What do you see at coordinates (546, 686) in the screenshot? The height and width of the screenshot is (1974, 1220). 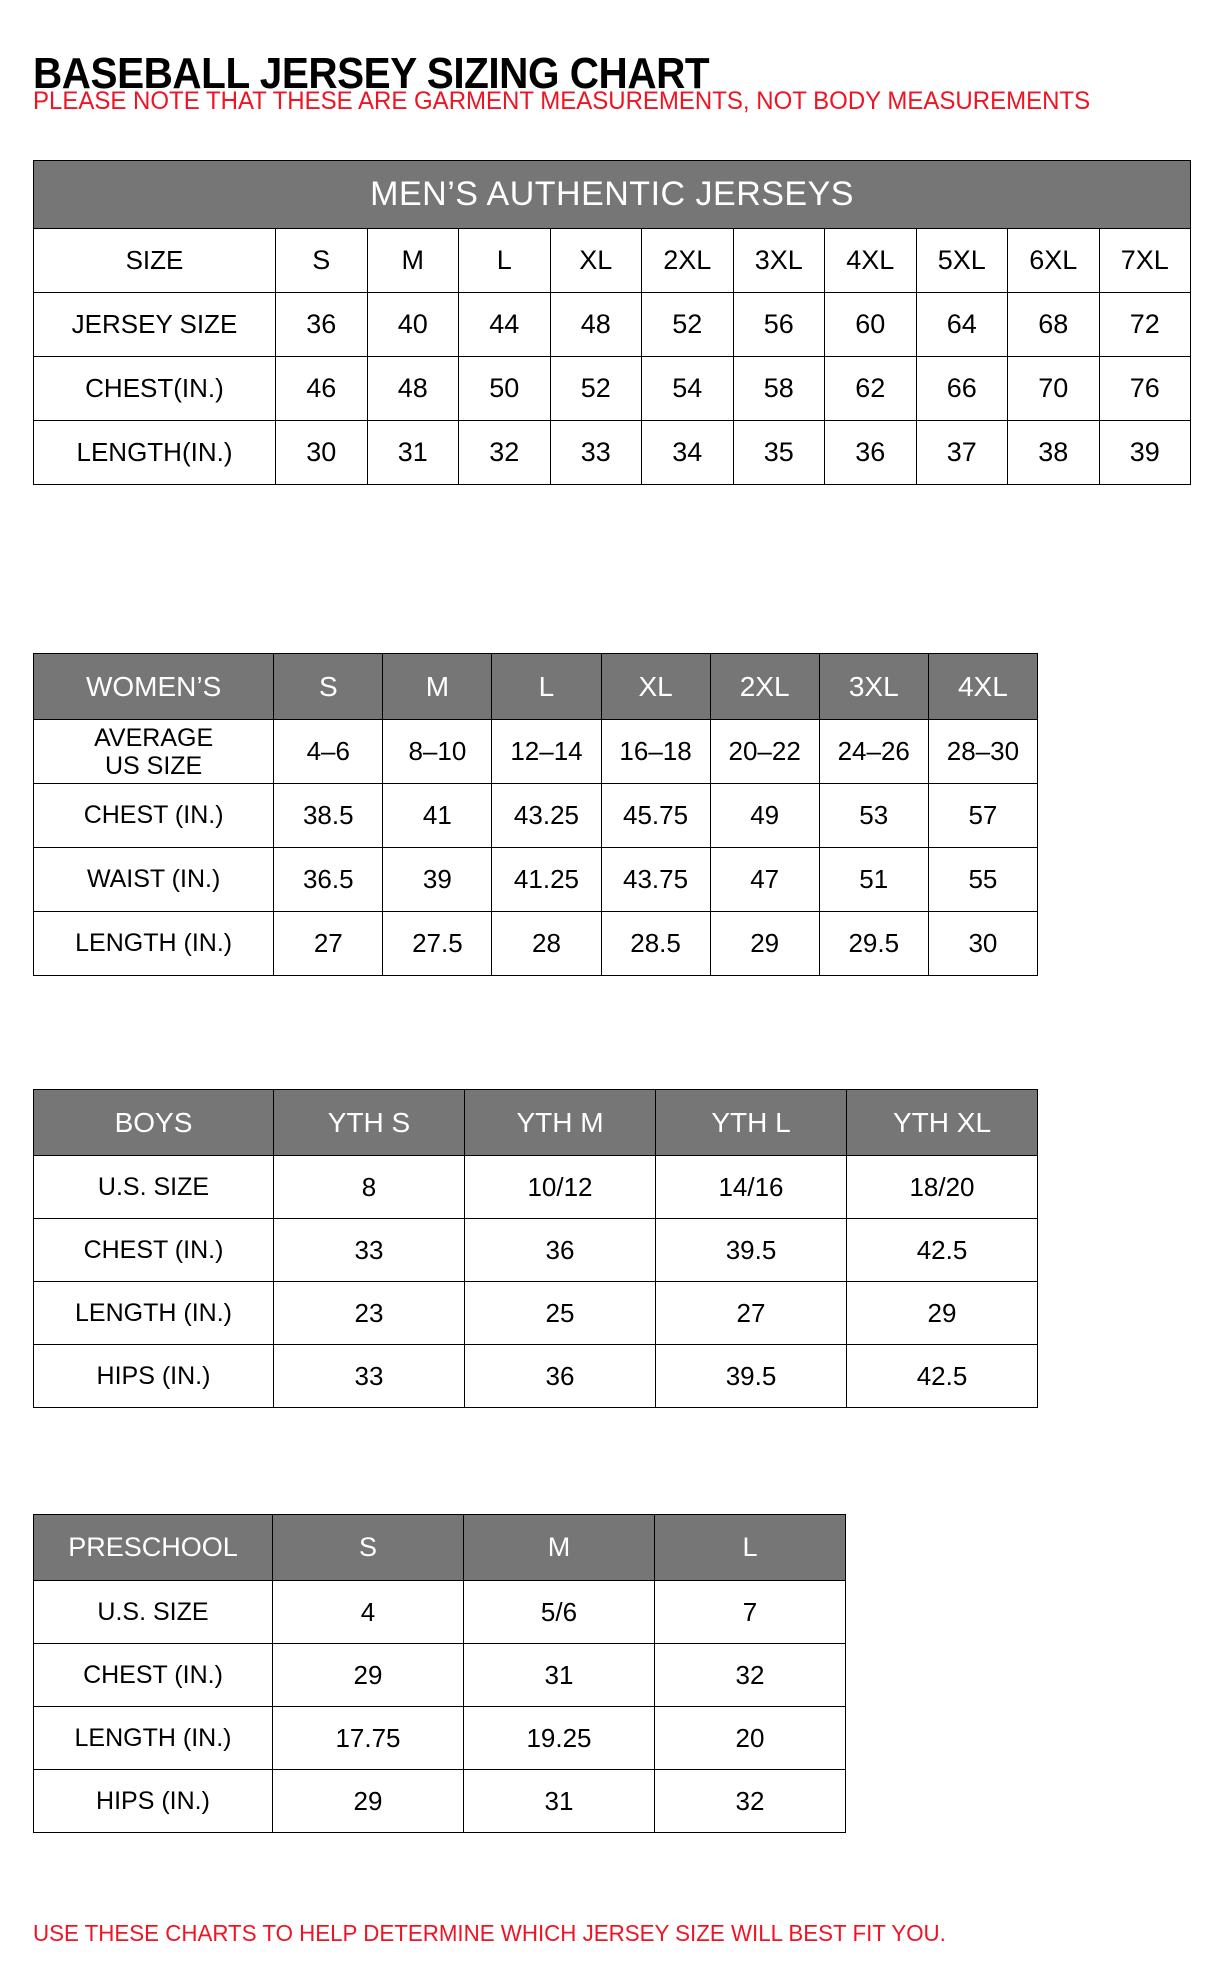 I see `womens-col-header: L` at bounding box center [546, 686].